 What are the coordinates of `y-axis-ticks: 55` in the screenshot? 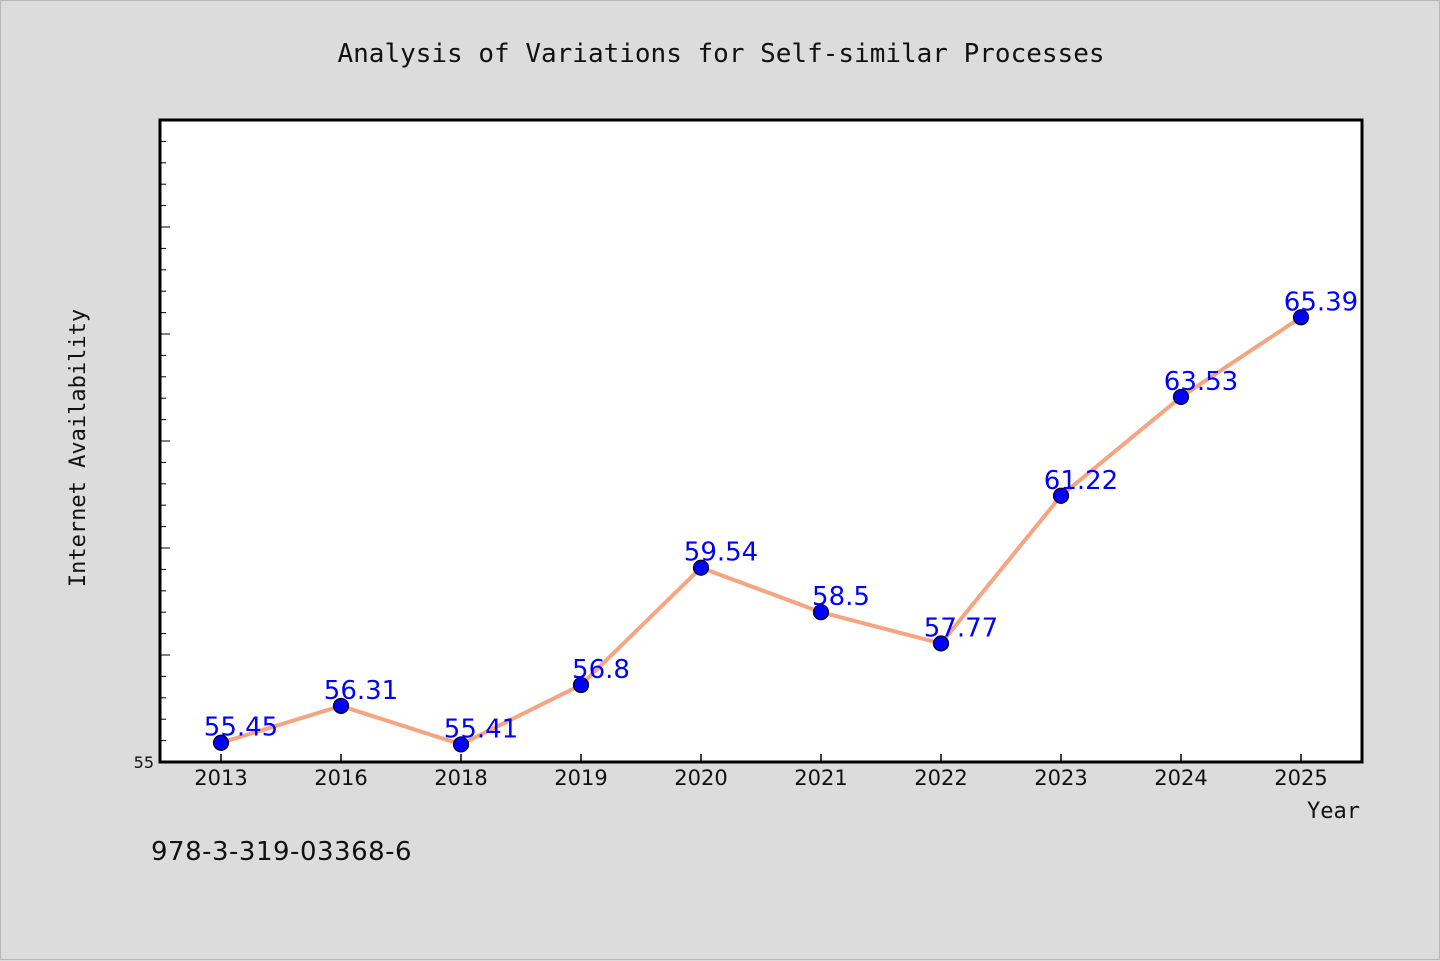 It's located at (152, 456).